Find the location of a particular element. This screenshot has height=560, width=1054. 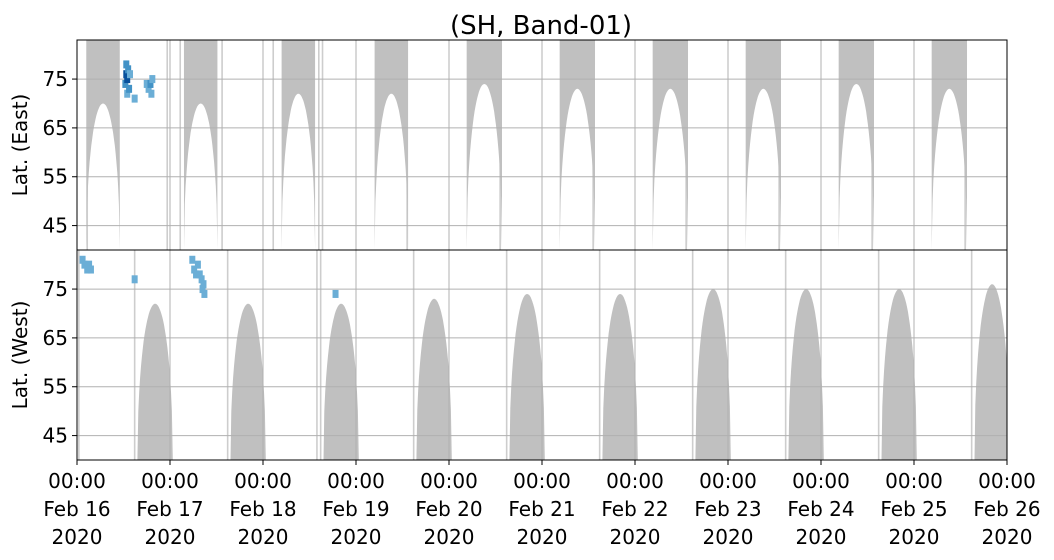

xtick-label-6-date: Feb 22 is located at coordinates (634, 509).